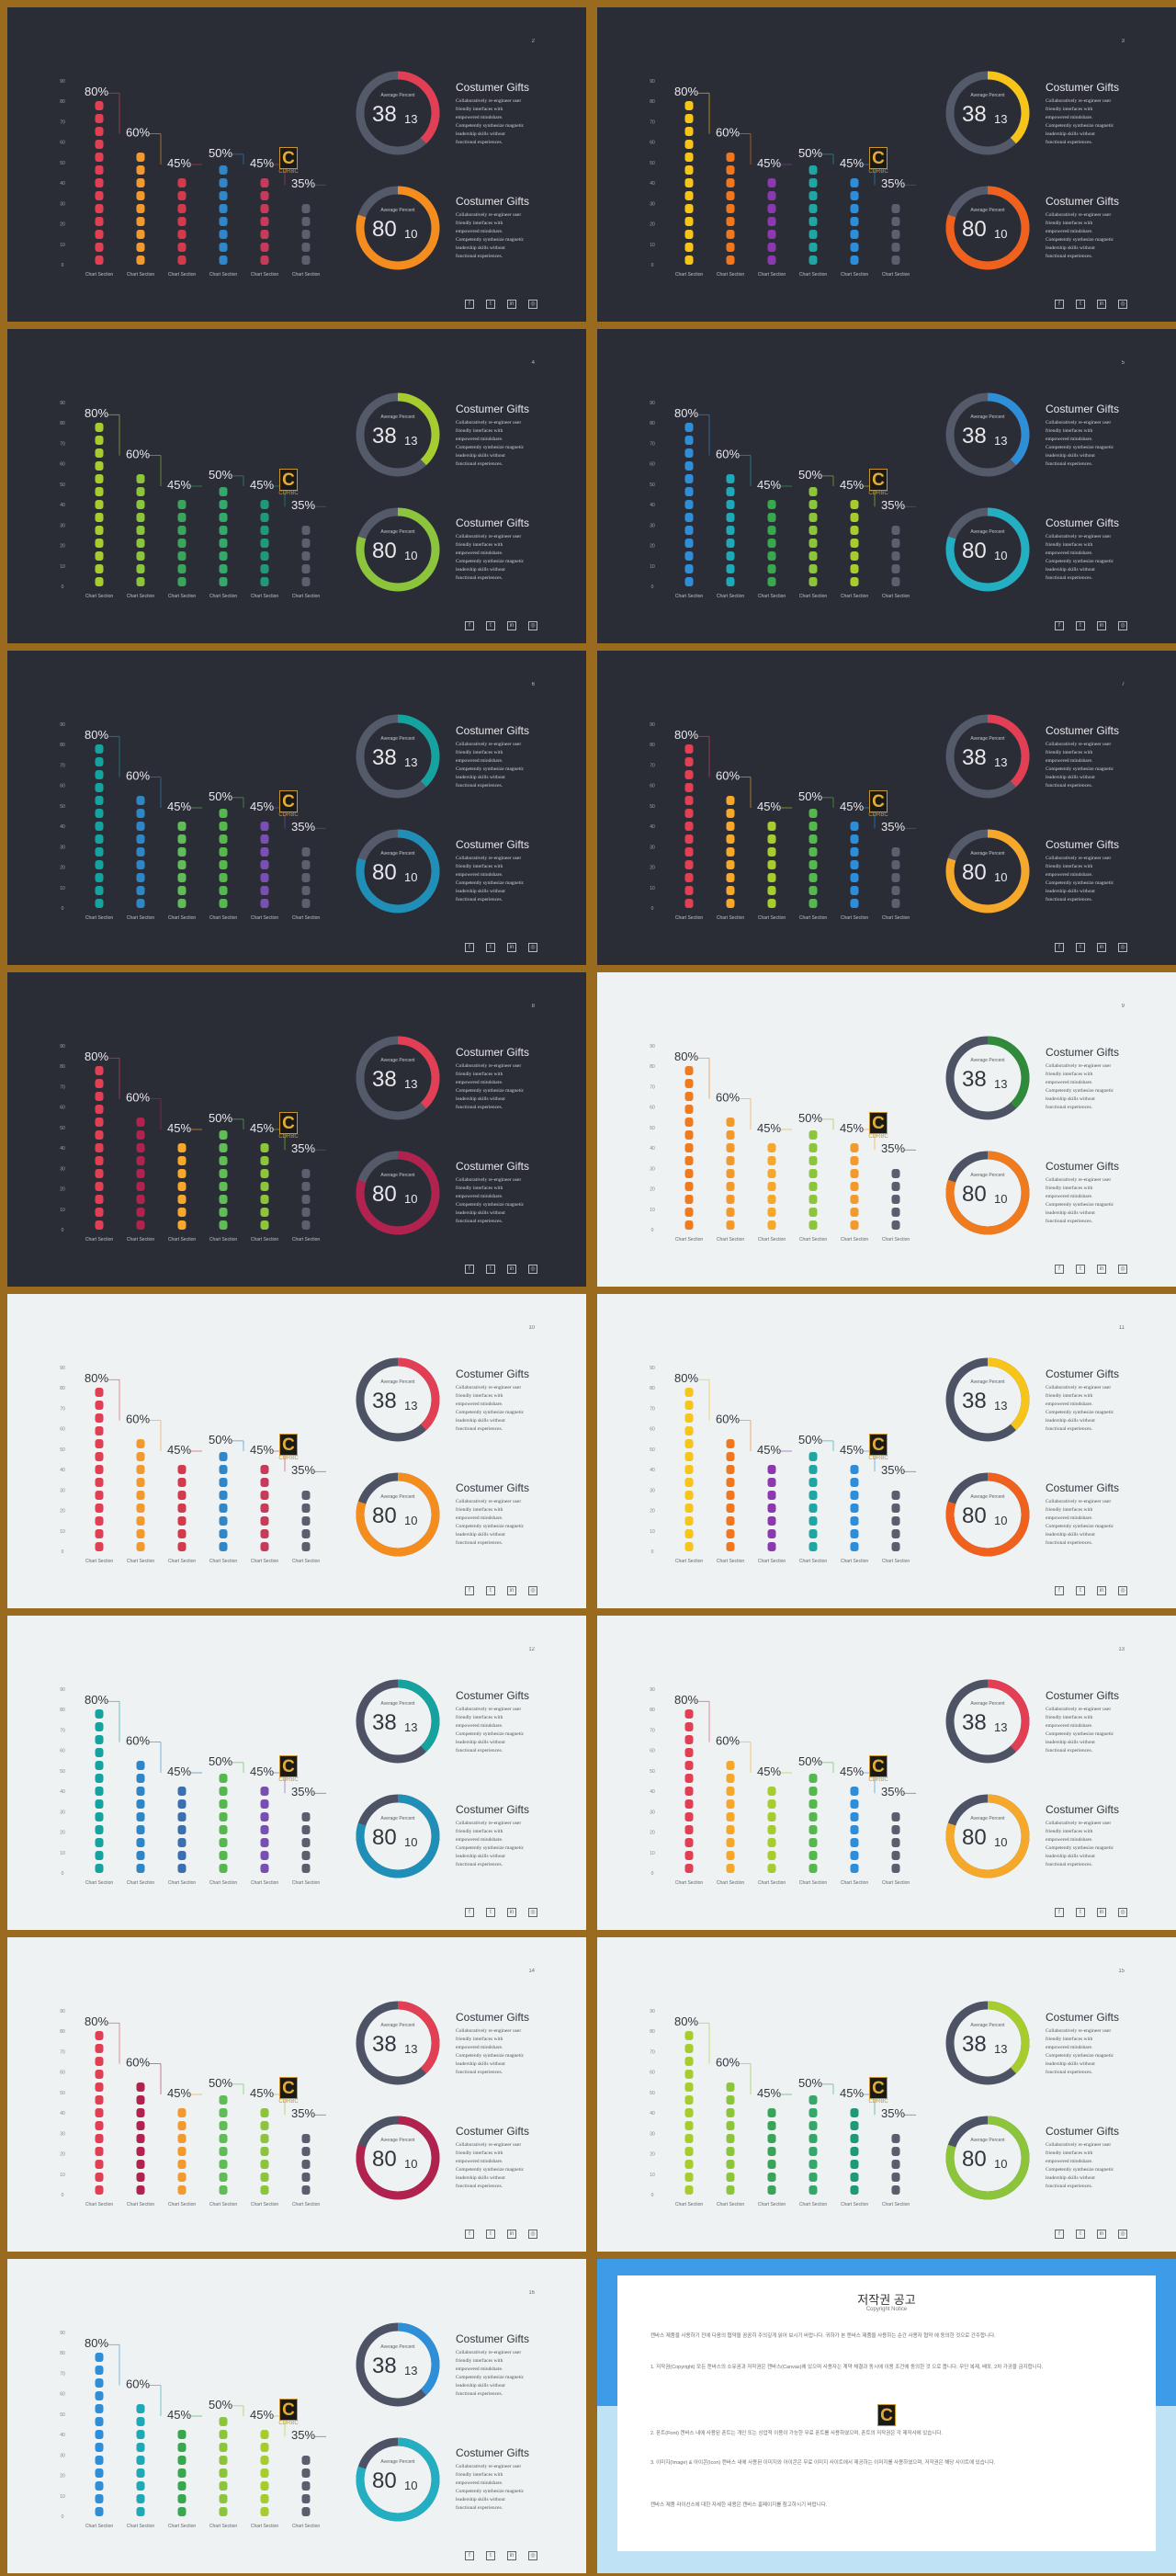  Describe the element at coordinates (1001, 2049) in the screenshot. I see `donut-small-number: 13` at that location.